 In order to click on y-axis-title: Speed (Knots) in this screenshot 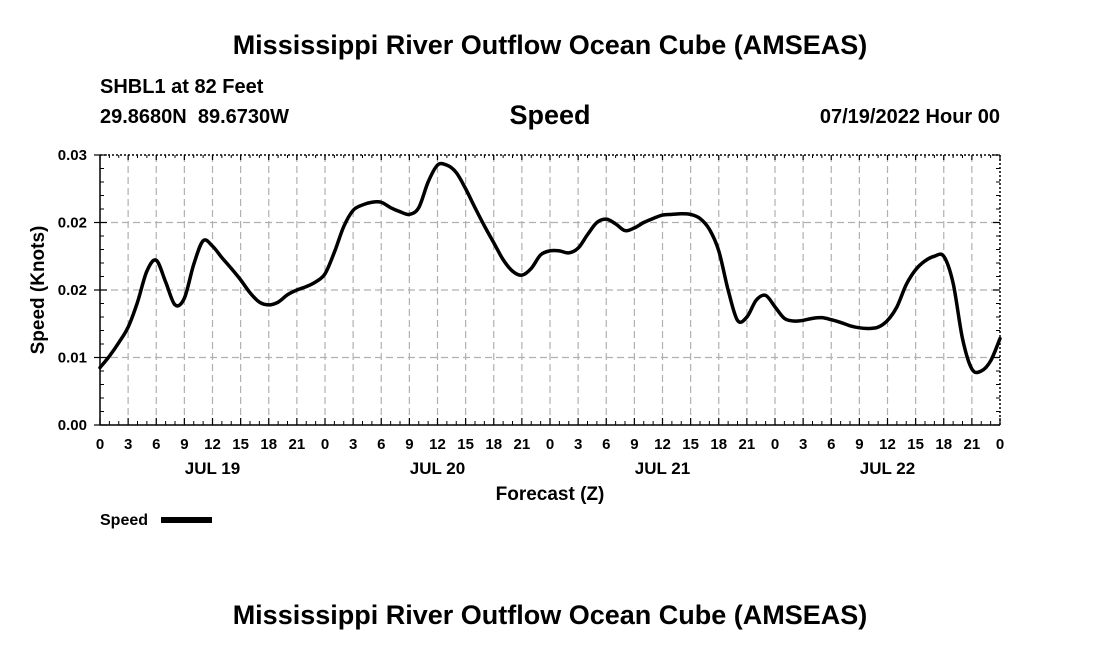, I will do `click(38, 290)`.